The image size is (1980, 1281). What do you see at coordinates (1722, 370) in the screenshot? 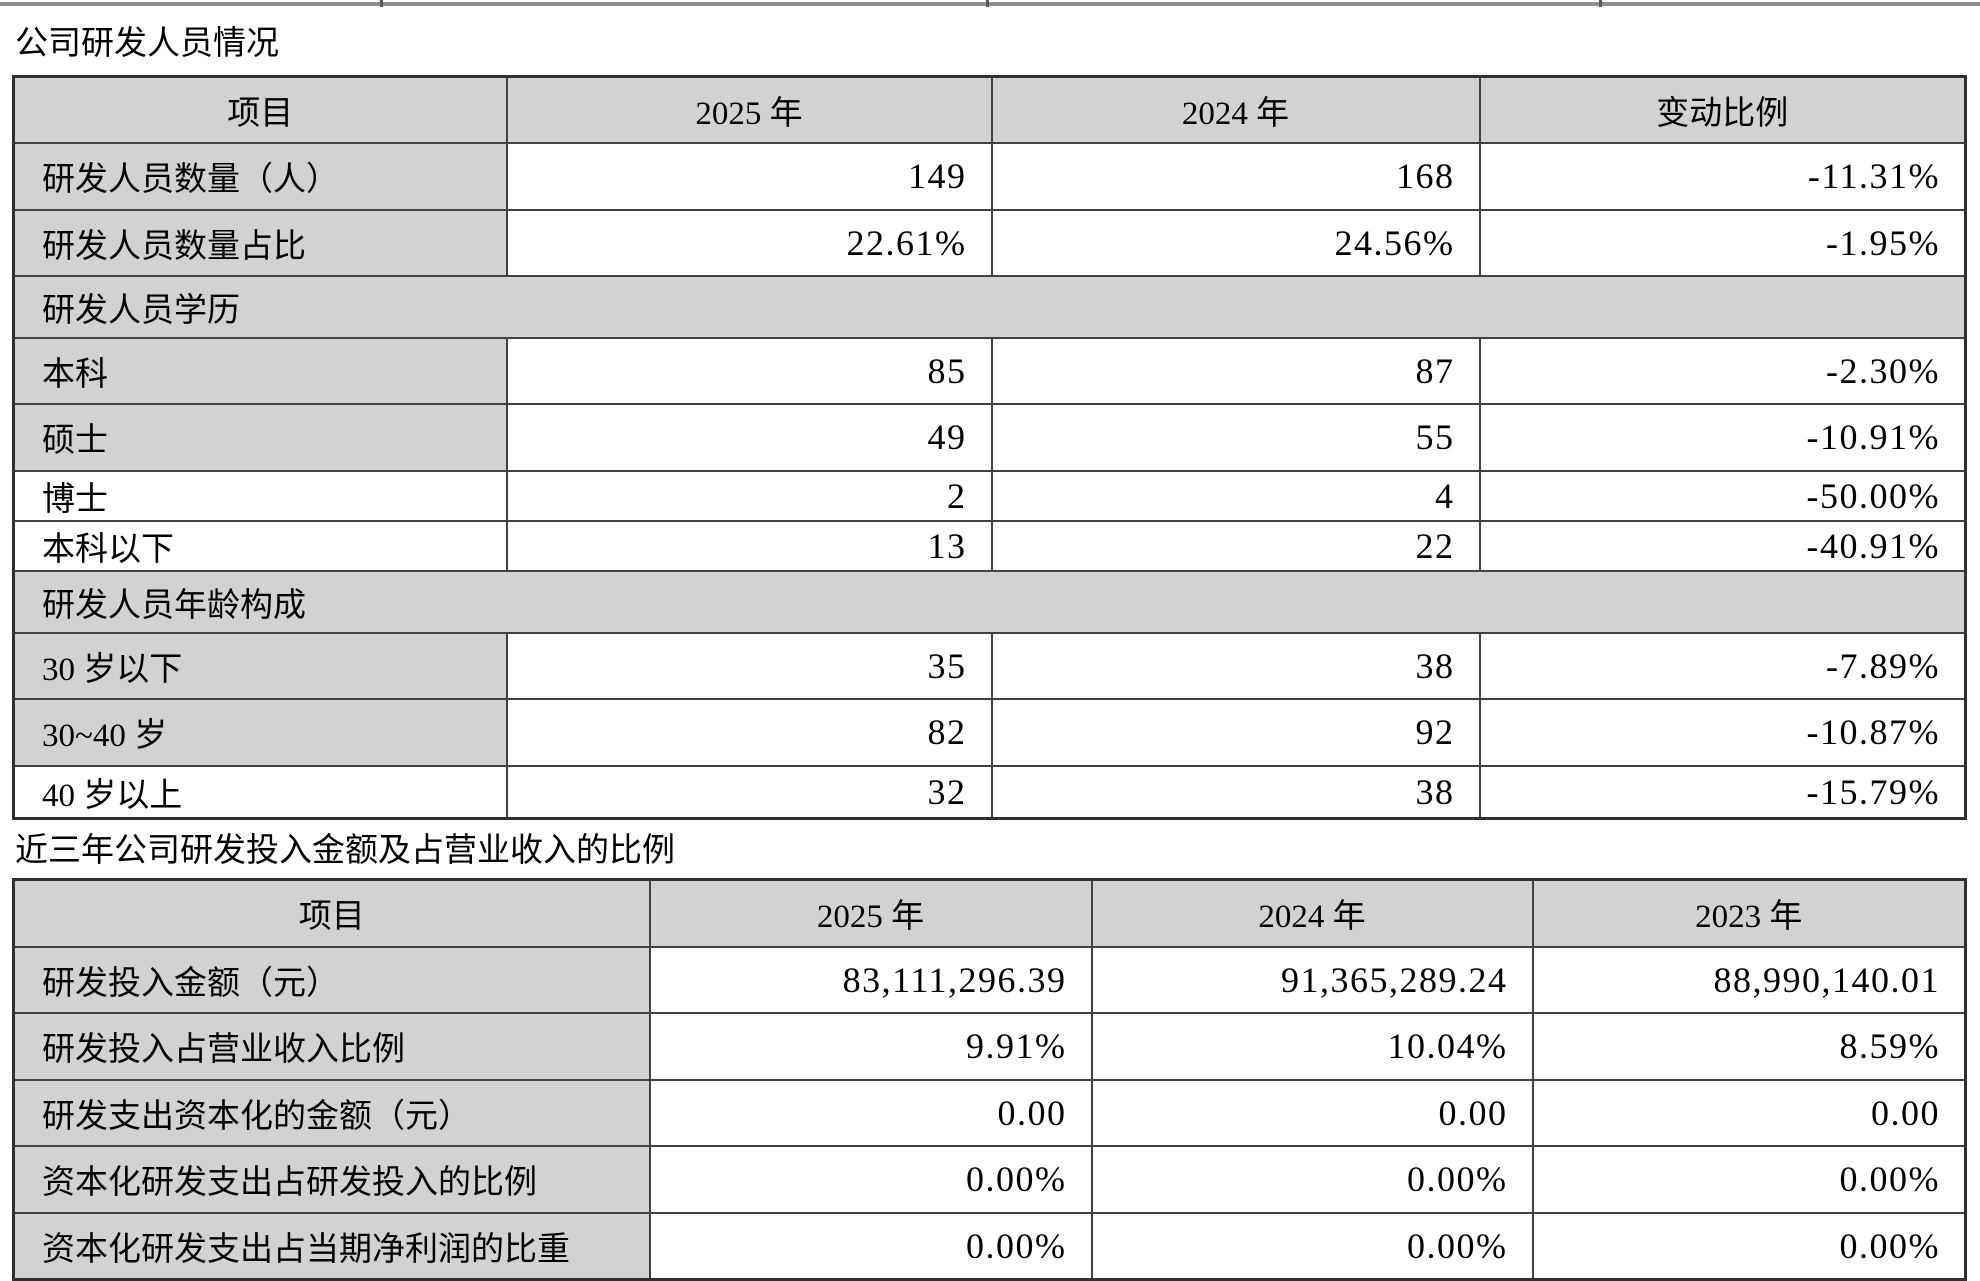
I see `value-cell: -2.30%` at bounding box center [1722, 370].